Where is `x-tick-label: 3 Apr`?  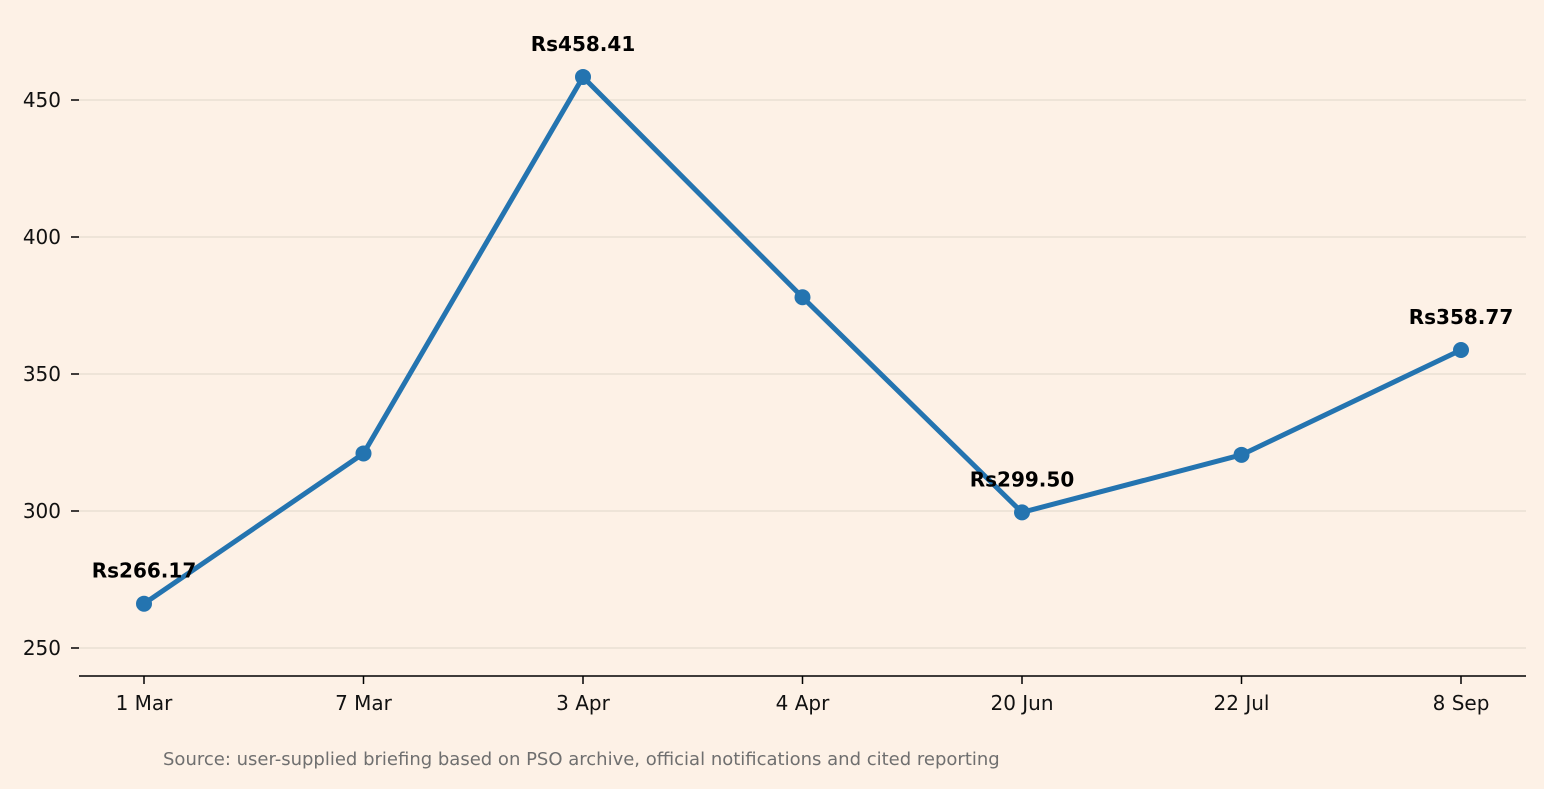
x-tick-label: 3 Apr is located at coordinates (583, 703).